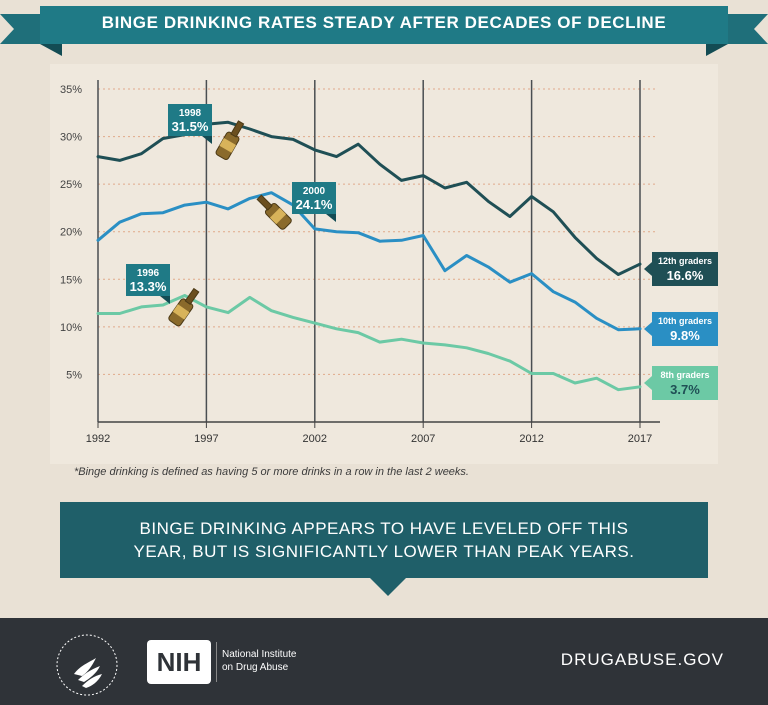  Describe the element at coordinates (685, 275) in the screenshot. I see `end-label-value: 16.6%` at that location.